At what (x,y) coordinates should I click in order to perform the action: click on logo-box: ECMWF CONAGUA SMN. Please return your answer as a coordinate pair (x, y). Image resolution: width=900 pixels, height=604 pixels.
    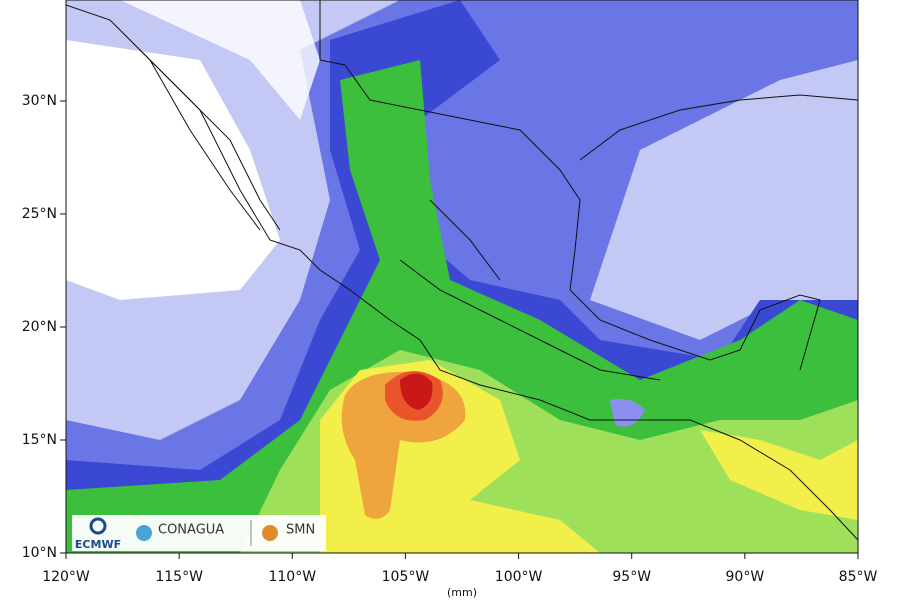
    Looking at the image, I should click on (199, 533).